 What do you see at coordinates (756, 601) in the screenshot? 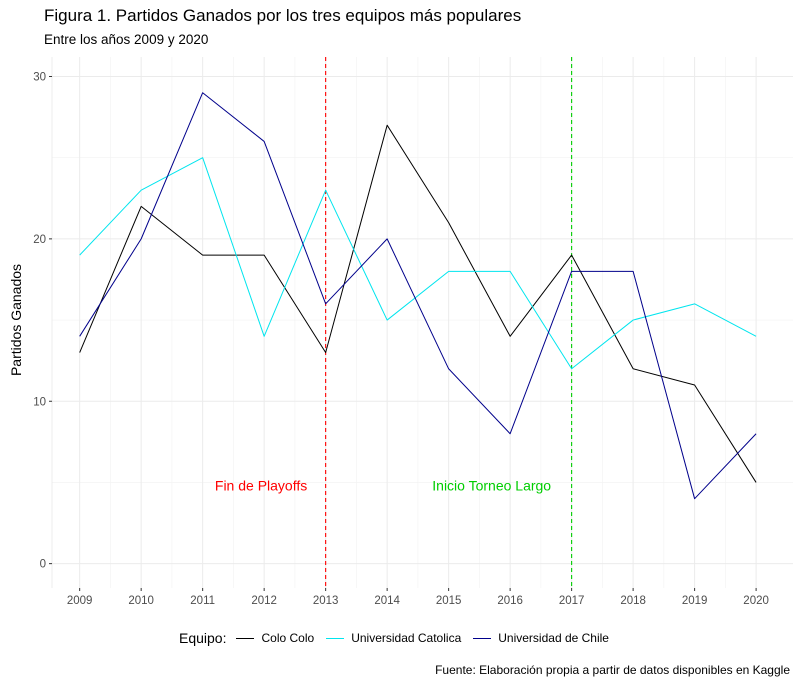
I see `x-tick-label: 2020` at bounding box center [756, 601].